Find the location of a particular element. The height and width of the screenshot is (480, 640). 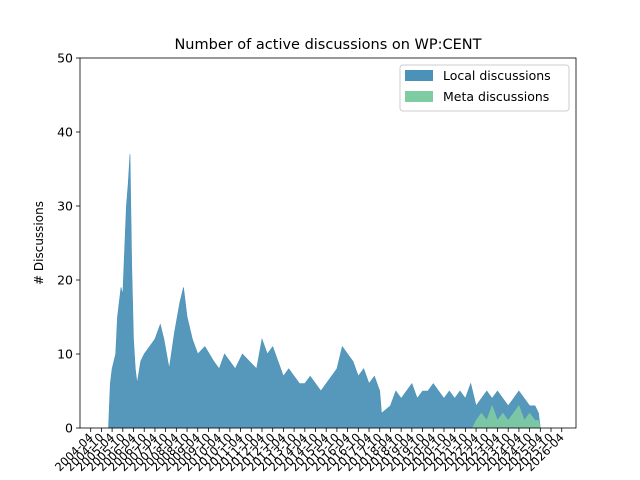

chart-title: Number of active discussions on WP:CENT is located at coordinates (327, 45).